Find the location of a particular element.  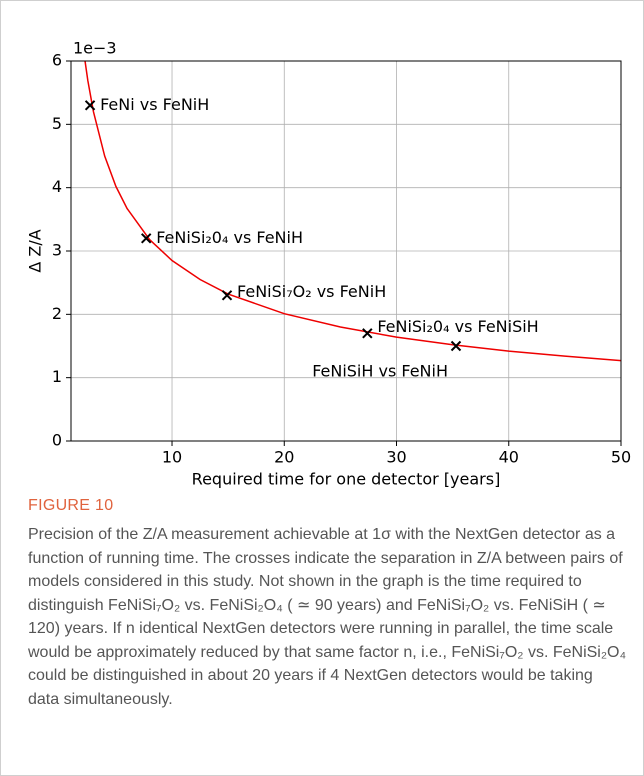

point-annotation: FeNi vs FeNiH is located at coordinates (154, 104).